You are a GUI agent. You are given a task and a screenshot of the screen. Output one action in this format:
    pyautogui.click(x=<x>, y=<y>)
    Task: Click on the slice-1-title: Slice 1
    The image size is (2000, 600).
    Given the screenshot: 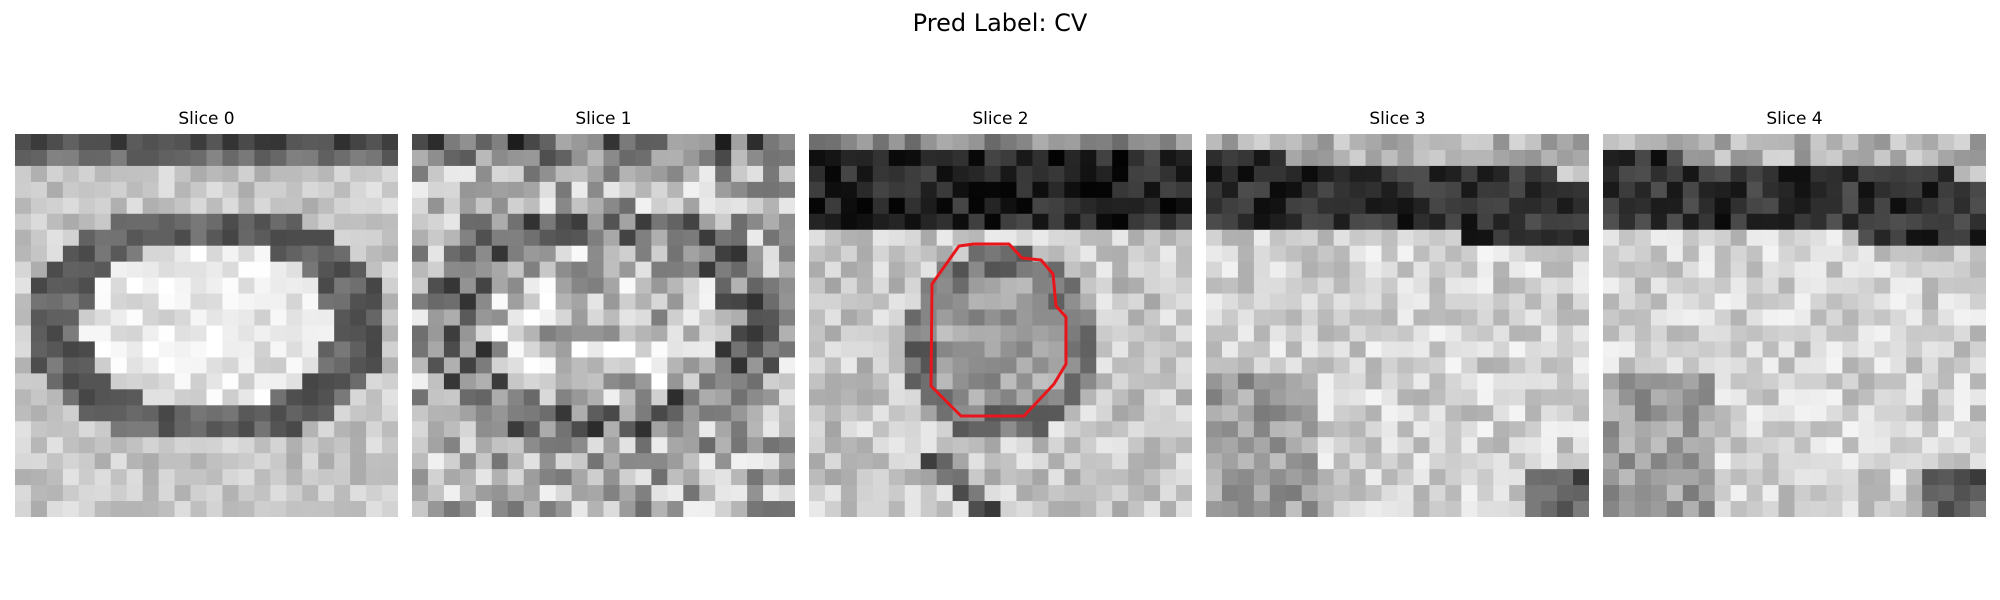 What is the action you would take?
    pyautogui.click(x=603, y=119)
    